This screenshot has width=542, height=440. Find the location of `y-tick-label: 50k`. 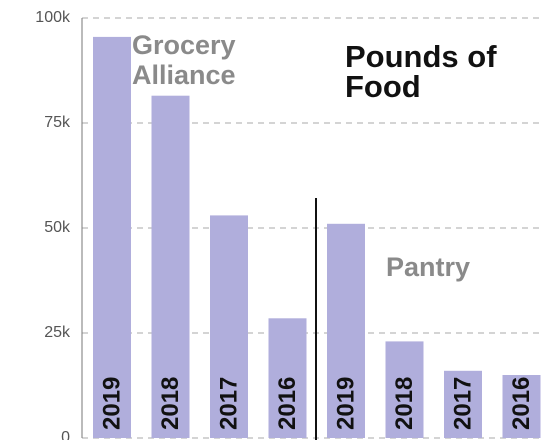

y-tick-label: 50k is located at coordinates (57, 227).